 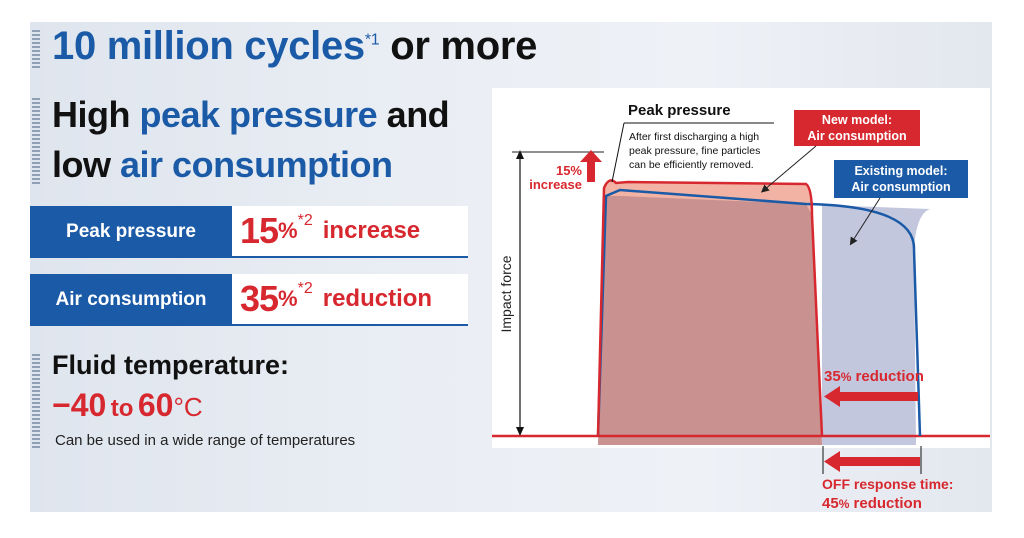 What do you see at coordinates (846, 377) in the screenshot?
I see `air-reduction-unit: %` at bounding box center [846, 377].